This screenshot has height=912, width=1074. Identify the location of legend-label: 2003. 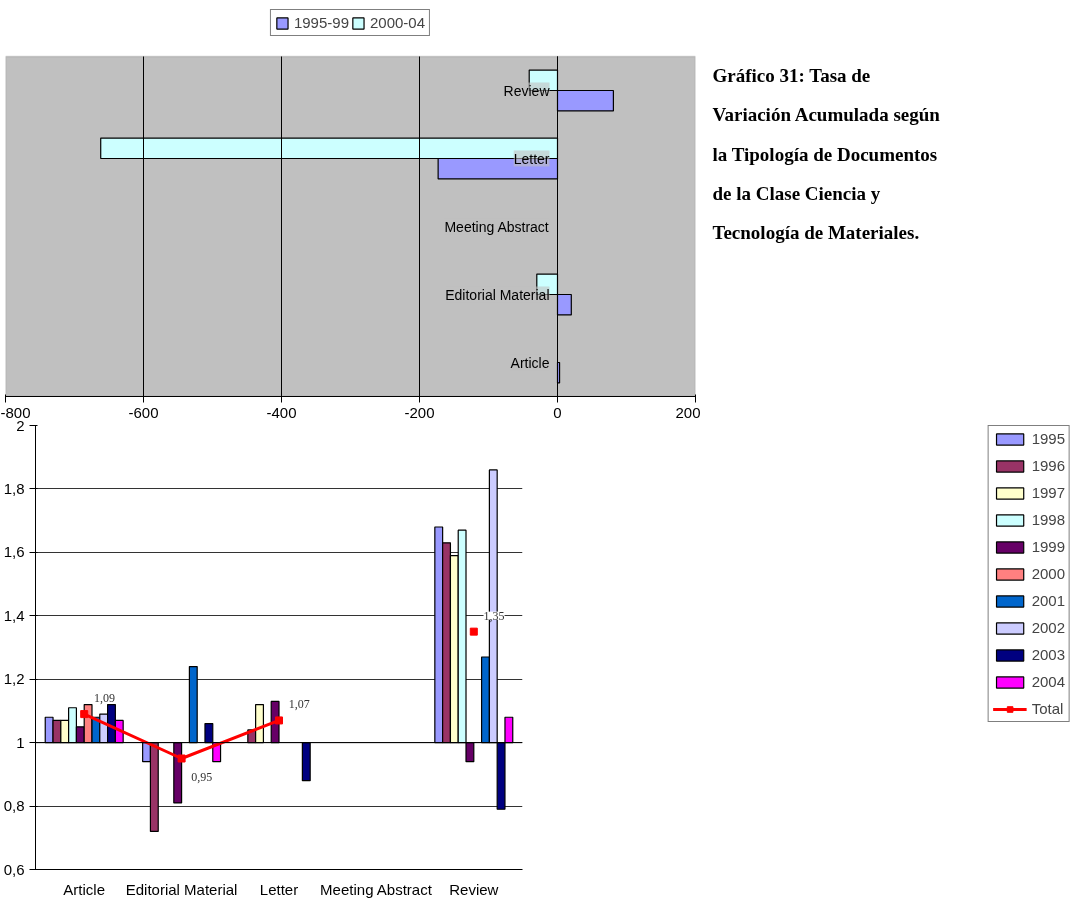
(1048, 654).